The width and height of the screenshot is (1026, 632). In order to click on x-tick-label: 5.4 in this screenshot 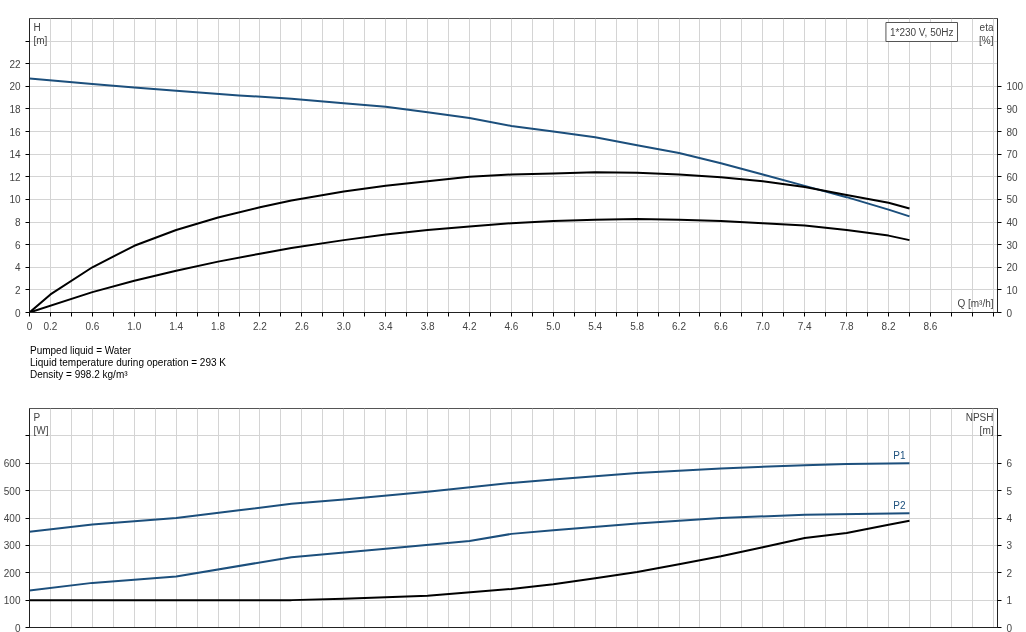, I will do `click(595, 326)`.